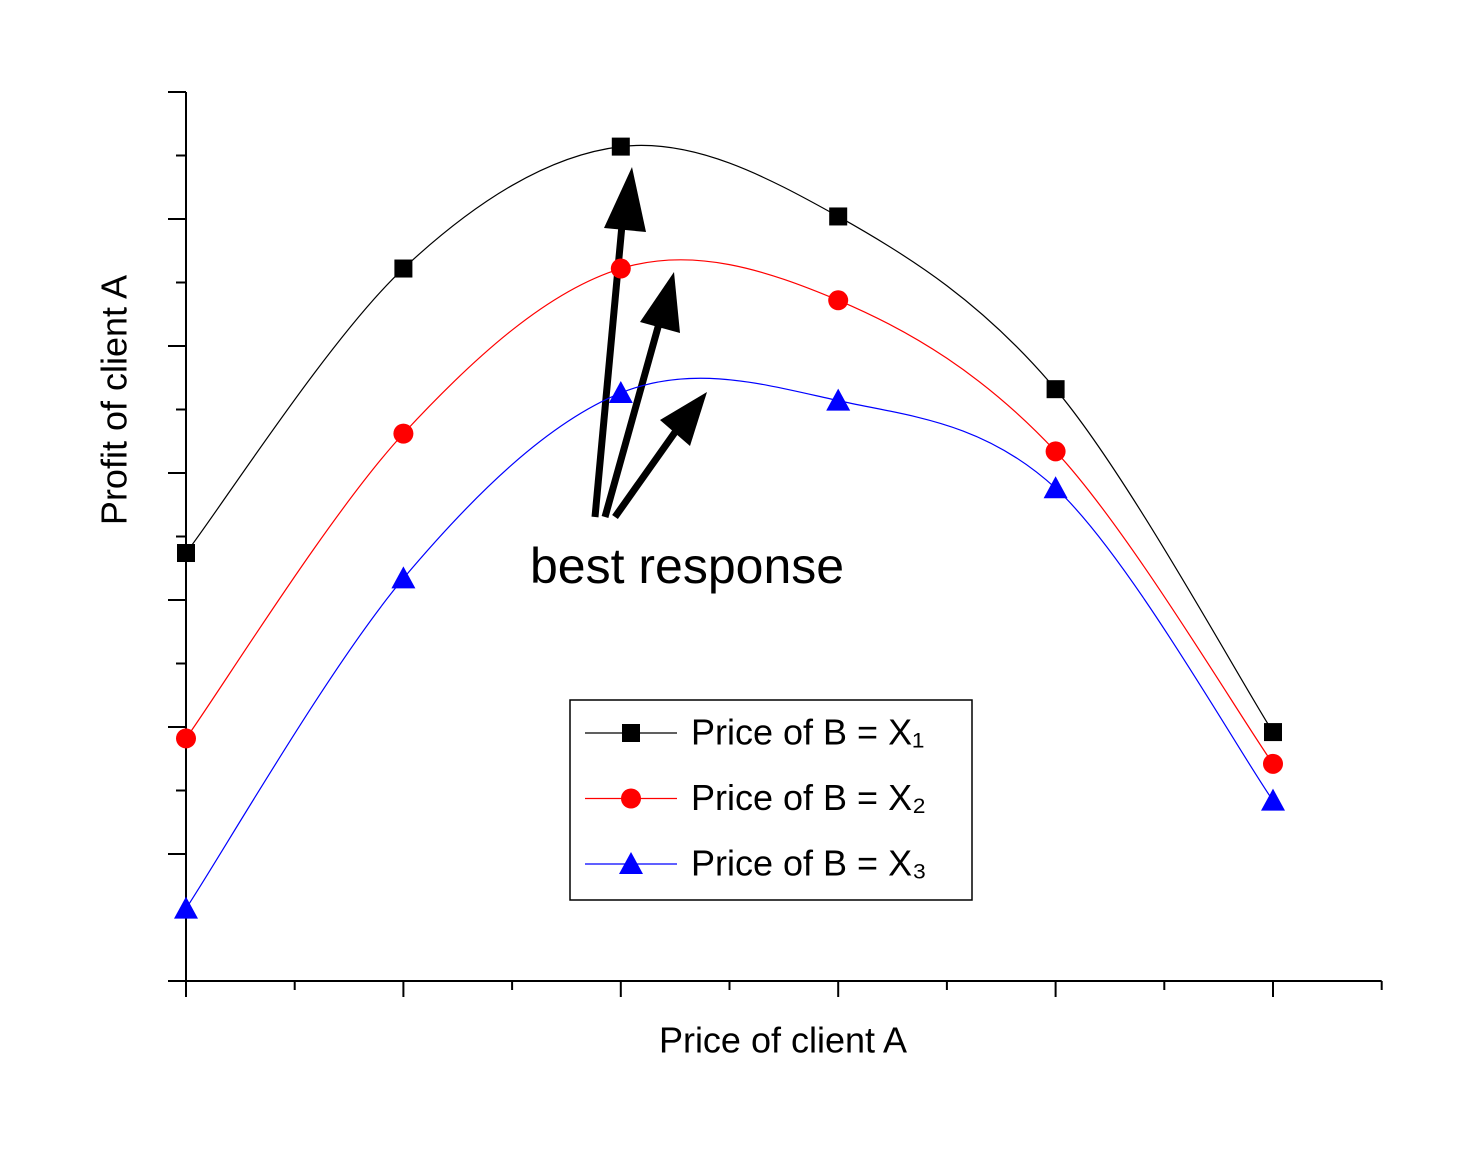 This screenshot has height=1157, width=1472. I want to click on y-axis-label: Profit of client A, so click(114, 400).